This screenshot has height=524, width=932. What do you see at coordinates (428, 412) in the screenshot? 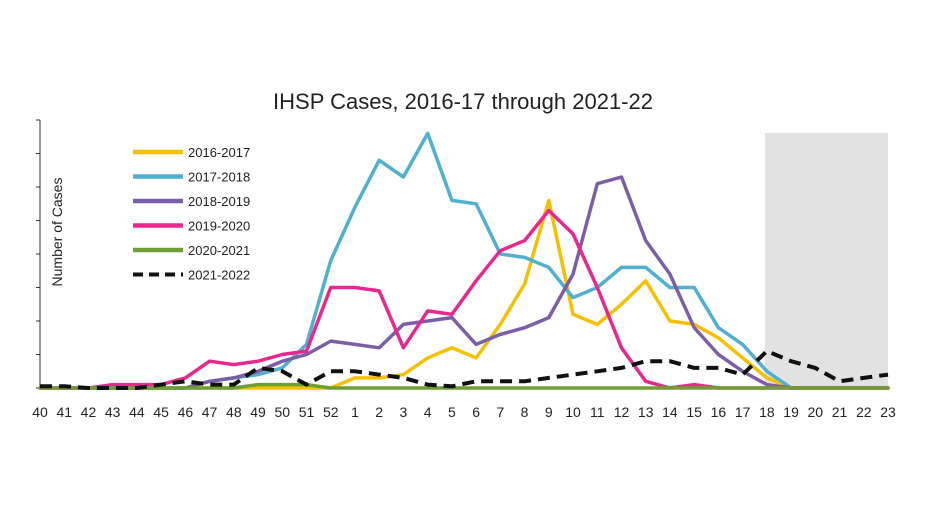
I see `x-tick-label: 4` at bounding box center [428, 412].